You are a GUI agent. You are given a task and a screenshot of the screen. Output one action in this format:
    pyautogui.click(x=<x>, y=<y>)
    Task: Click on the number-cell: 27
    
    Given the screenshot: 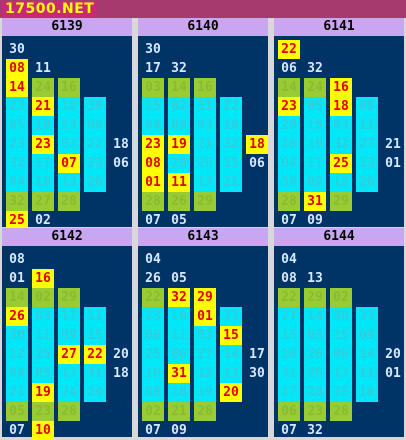 What is the action you would take?
    pyautogui.click(x=367, y=144)
    